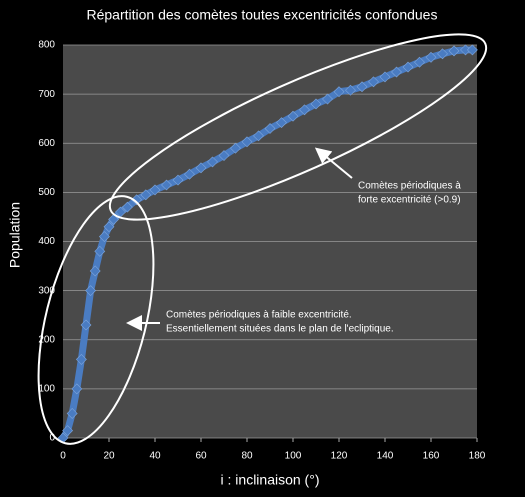 This screenshot has height=497, width=525. Describe the element at coordinates (155, 456) in the screenshot. I see `x-tick-label: 40` at that location.